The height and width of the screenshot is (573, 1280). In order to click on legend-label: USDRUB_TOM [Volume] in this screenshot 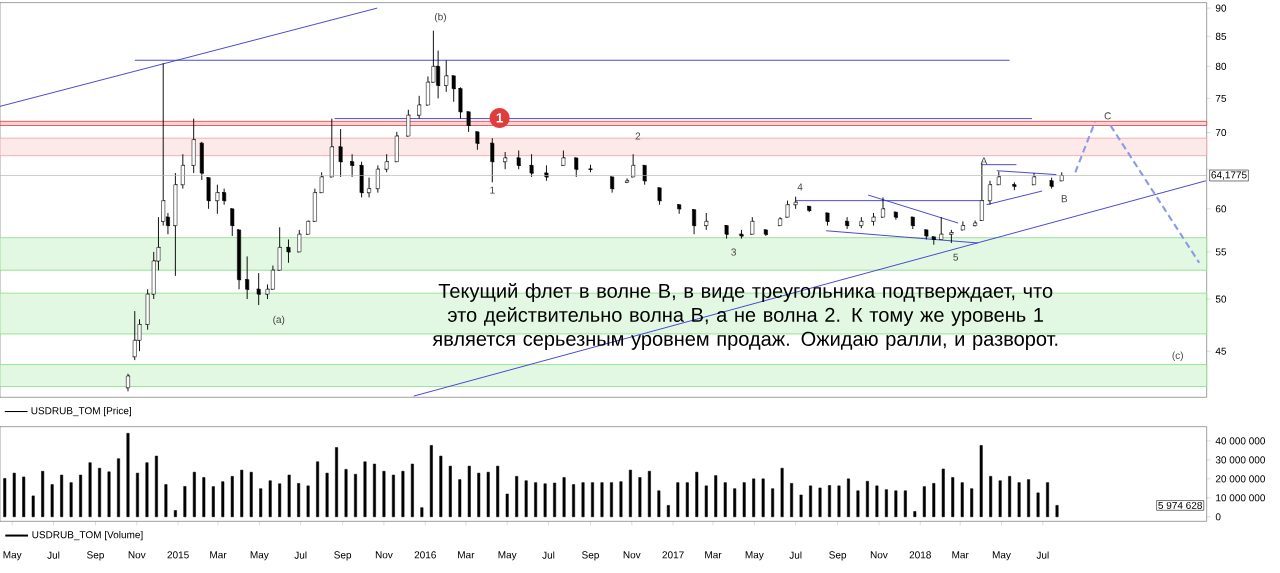, I will do `click(87, 535)`.